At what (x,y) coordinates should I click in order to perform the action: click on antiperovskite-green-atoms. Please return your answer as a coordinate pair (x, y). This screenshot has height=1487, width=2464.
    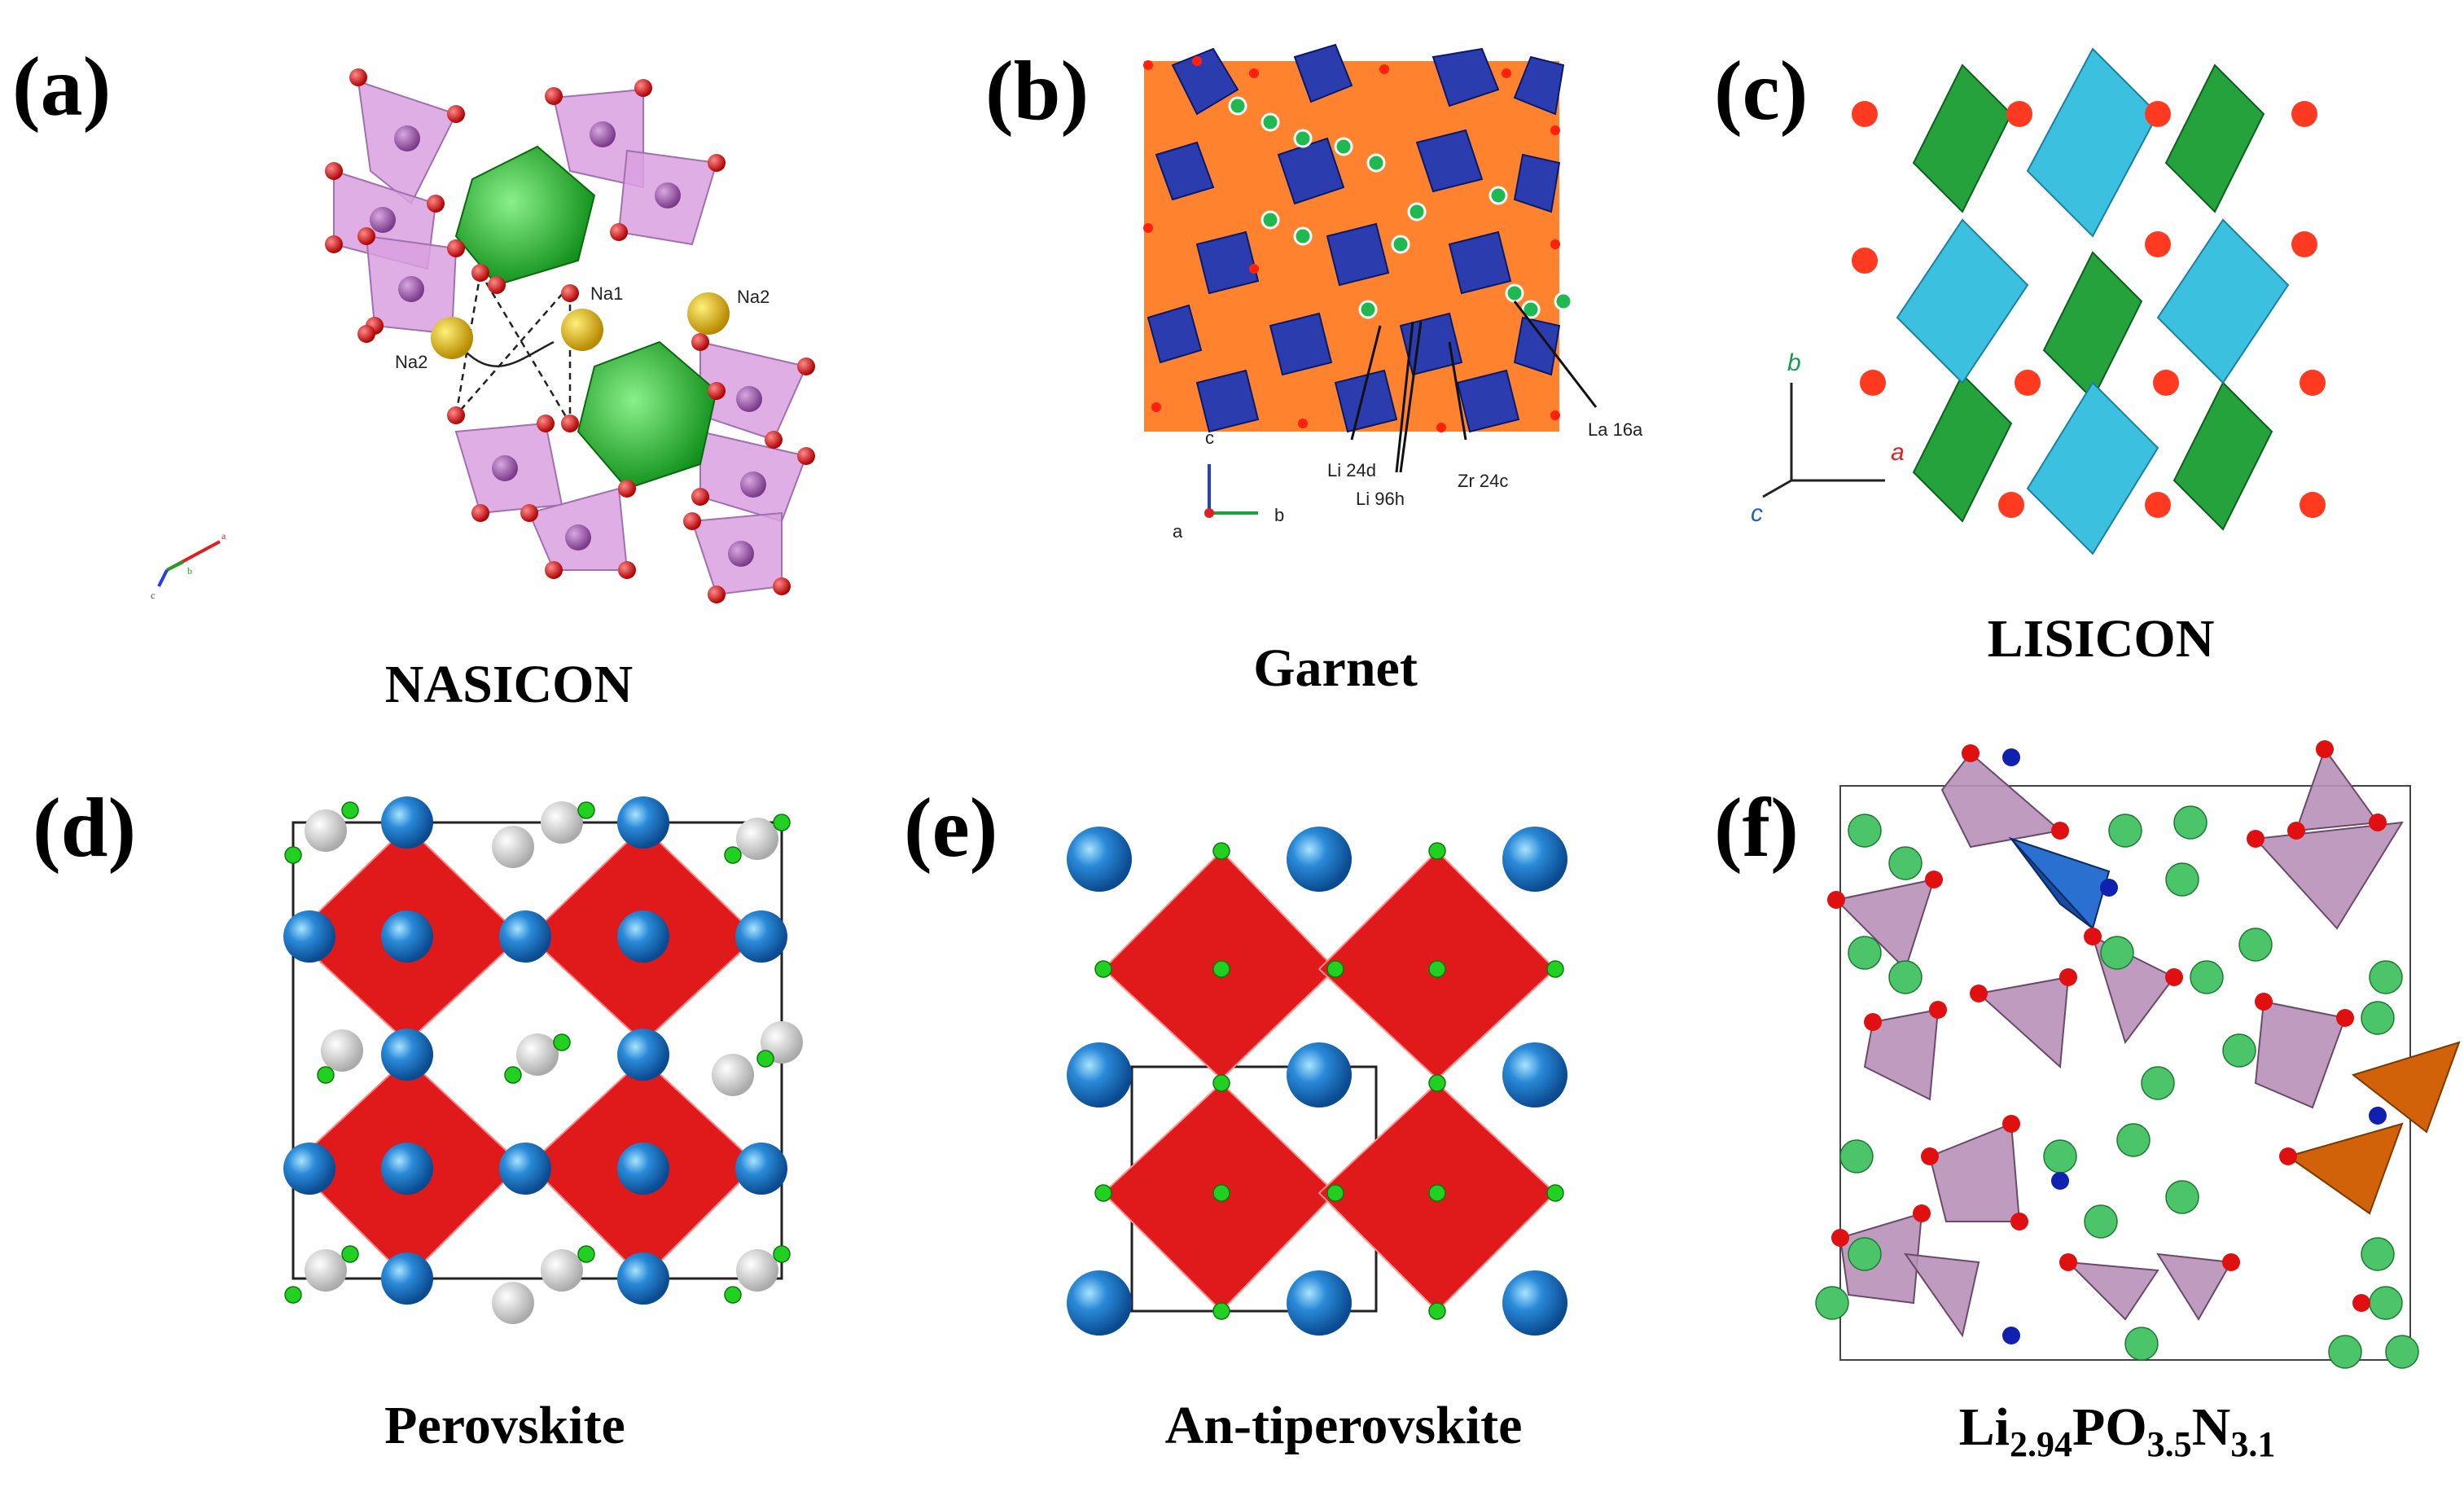
    Looking at the image, I should click on (1329, 1081).